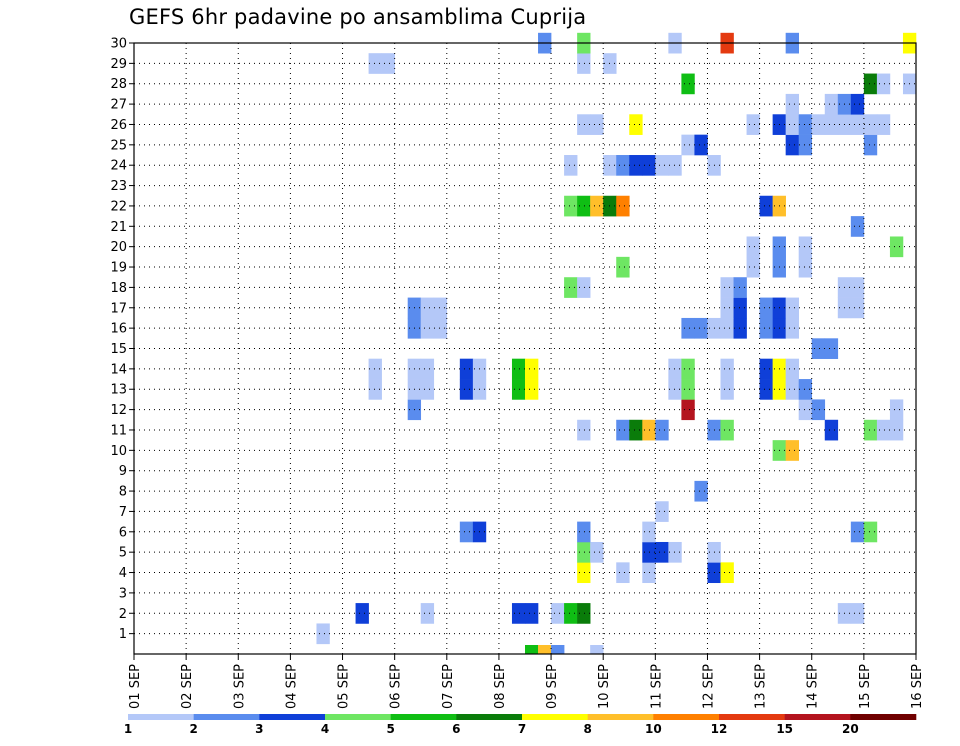  What do you see at coordinates (118, 288) in the screenshot?
I see `y-tick-label: 18` at bounding box center [118, 288].